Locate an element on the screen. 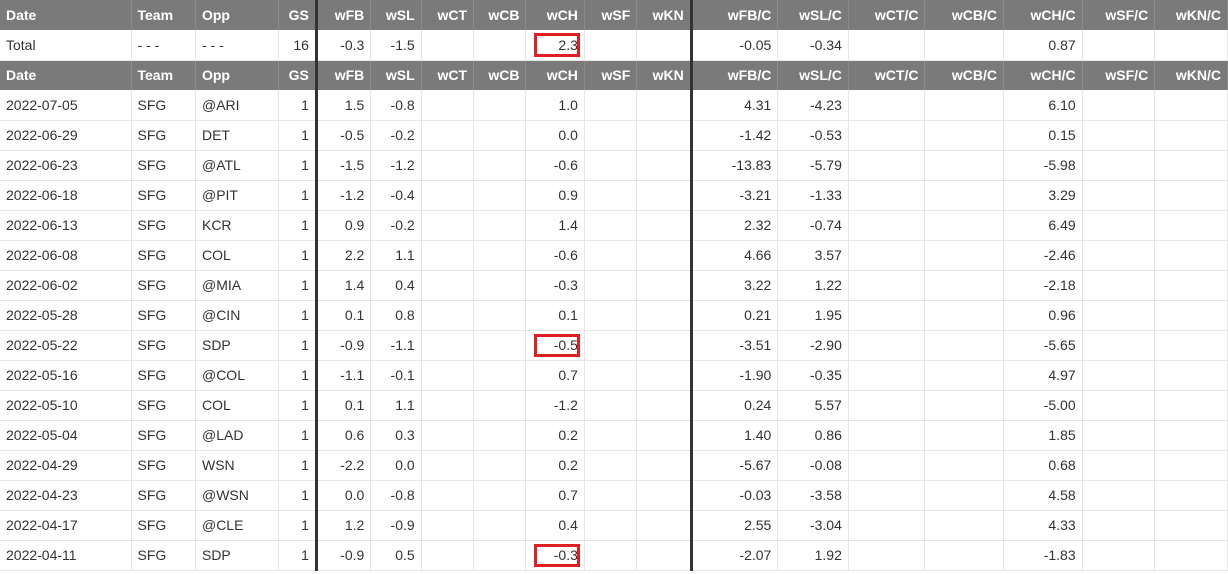  cell-wsl-per-c: -2.90 is located at coordinates (813, 345).